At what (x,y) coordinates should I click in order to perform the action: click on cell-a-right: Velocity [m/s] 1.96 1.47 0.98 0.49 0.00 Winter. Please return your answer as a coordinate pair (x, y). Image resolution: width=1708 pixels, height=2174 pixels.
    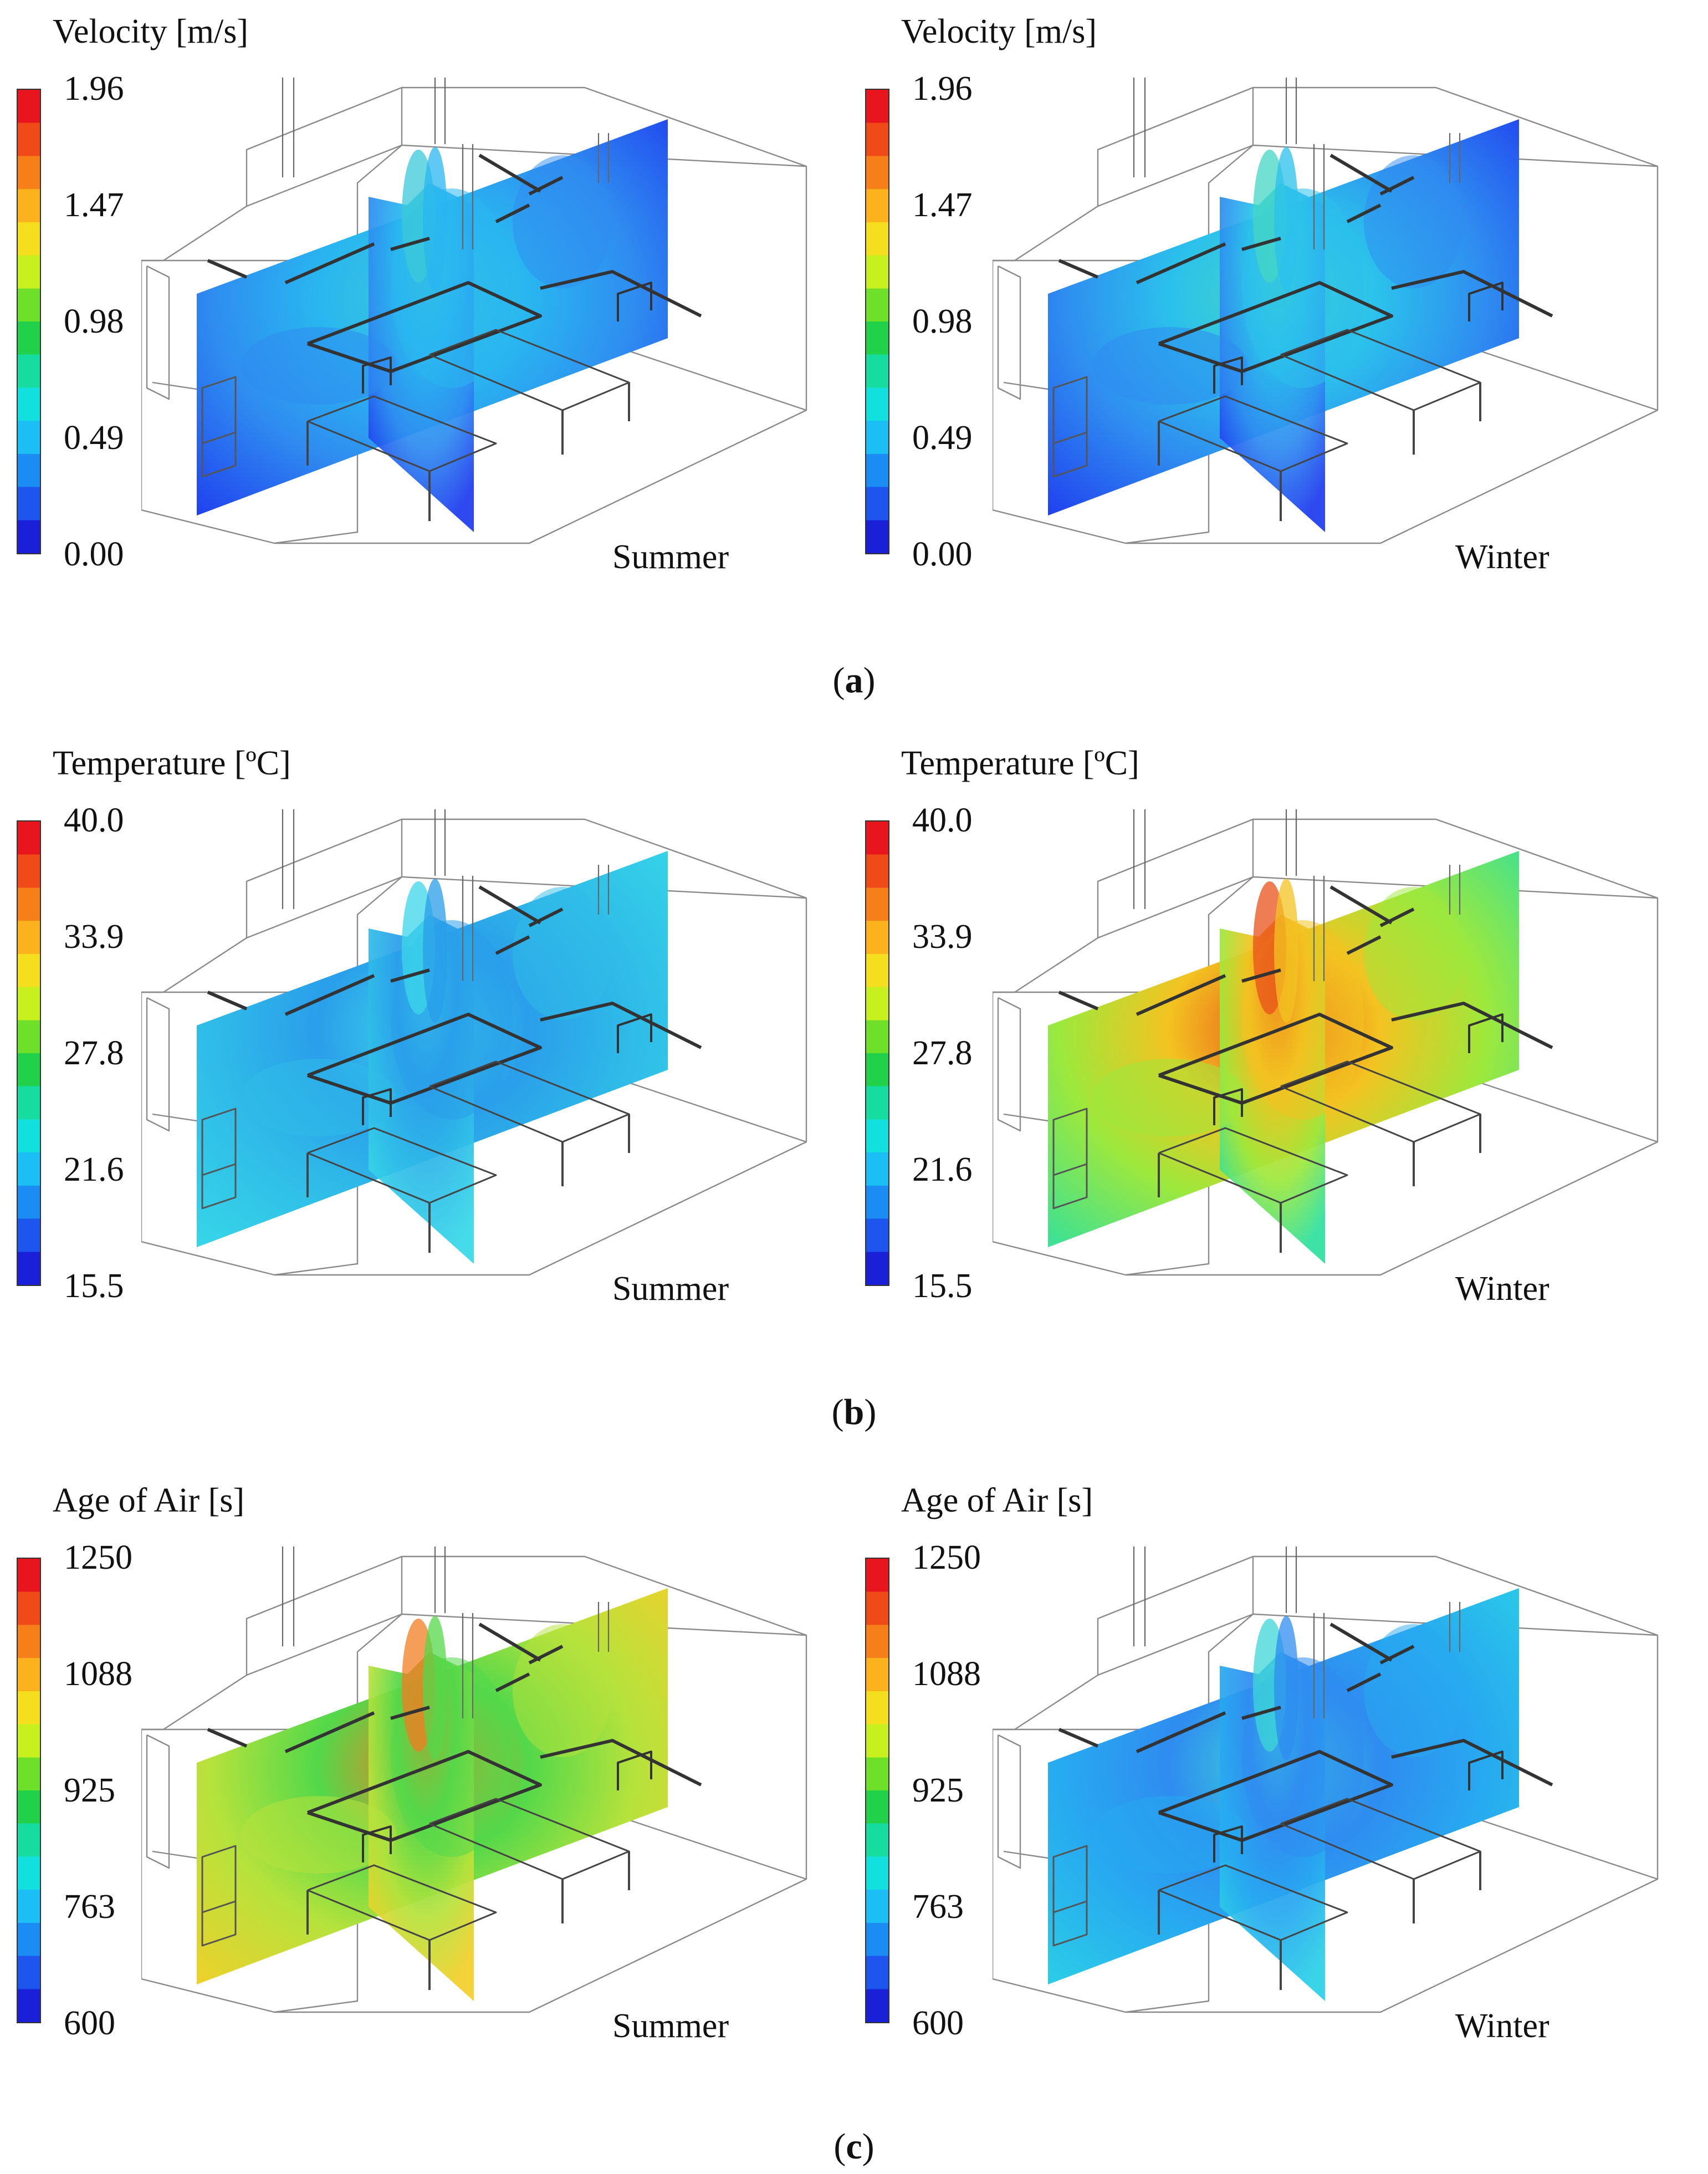
    Looking at the image, I should click on (1281, 305).